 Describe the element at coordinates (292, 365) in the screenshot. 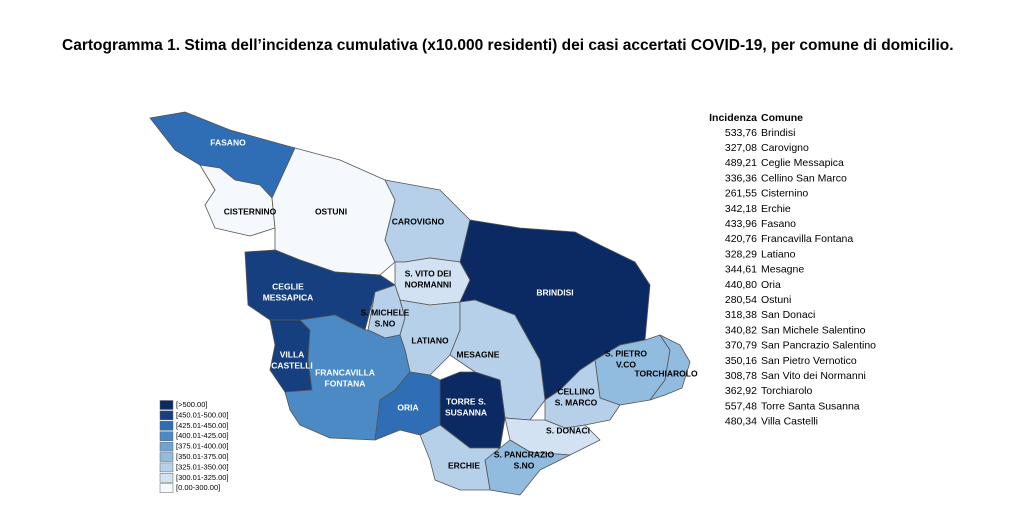

I see `map-label: CASTELLI` at that location.